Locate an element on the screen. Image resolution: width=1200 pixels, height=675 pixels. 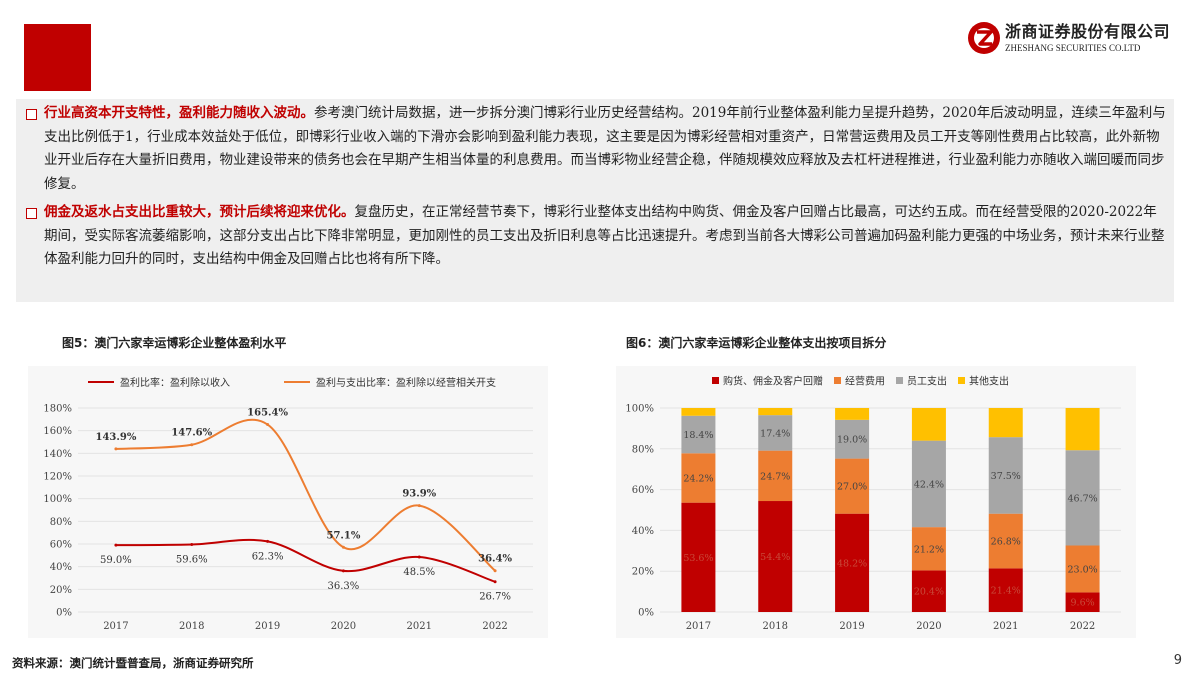
data-label: 17.4% is located at coordinates (775, 433).